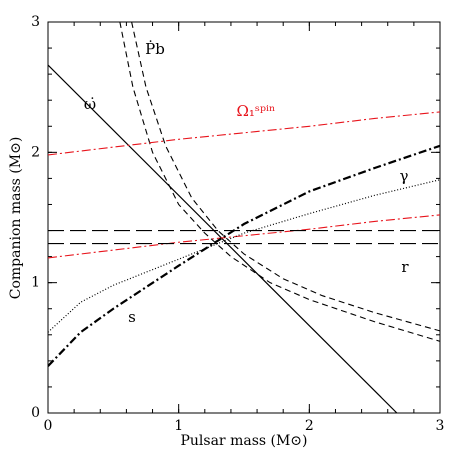 The width and height of the screenshot is (463, 463). Describe the element at coordinates (178, 426) in the screenshot. I see `x-tick-label: 1` at that location.